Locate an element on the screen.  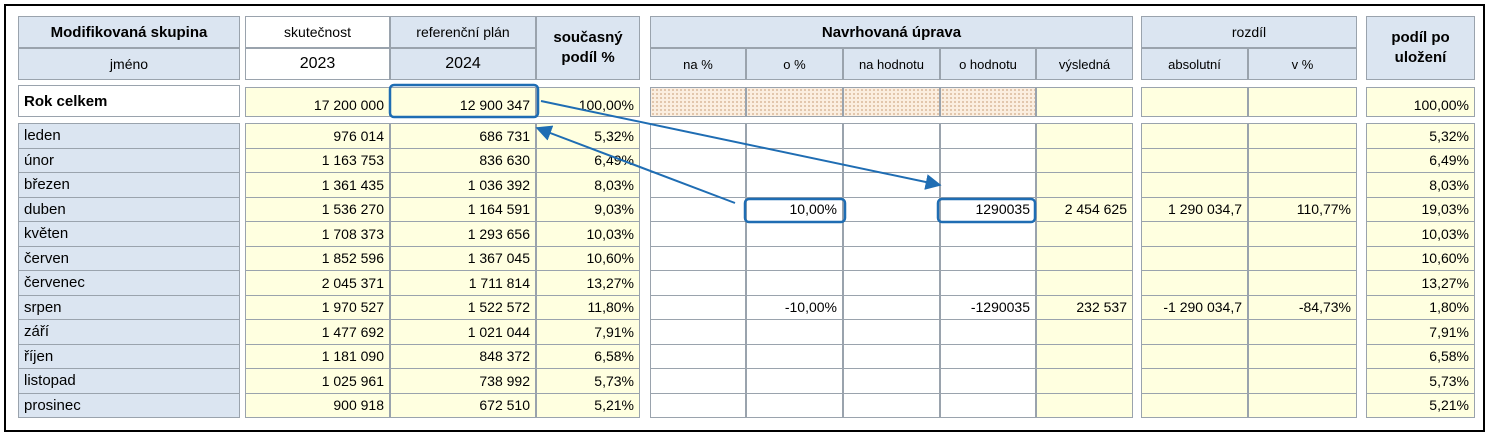
data-cell: 10,00% is located at coordinates (794, 209).